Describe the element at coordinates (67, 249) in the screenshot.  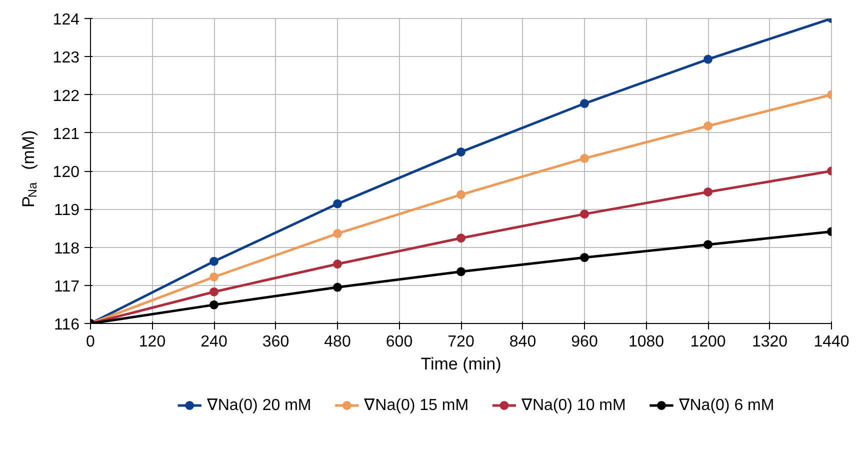
I see `y-tick-label: 118` at that location.